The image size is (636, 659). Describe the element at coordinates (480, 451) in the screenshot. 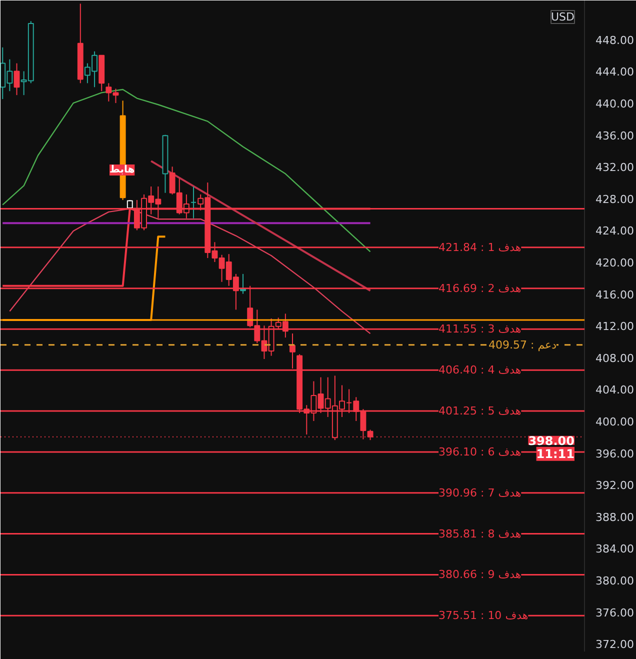

I see `ref-line-label: 396.10 : 6 هدف` at that location.